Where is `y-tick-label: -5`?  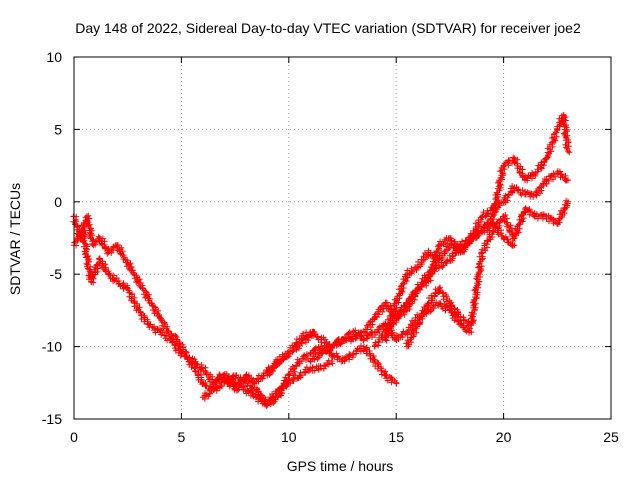
y-tick-label: -5 is located at coordinates (56, 274).